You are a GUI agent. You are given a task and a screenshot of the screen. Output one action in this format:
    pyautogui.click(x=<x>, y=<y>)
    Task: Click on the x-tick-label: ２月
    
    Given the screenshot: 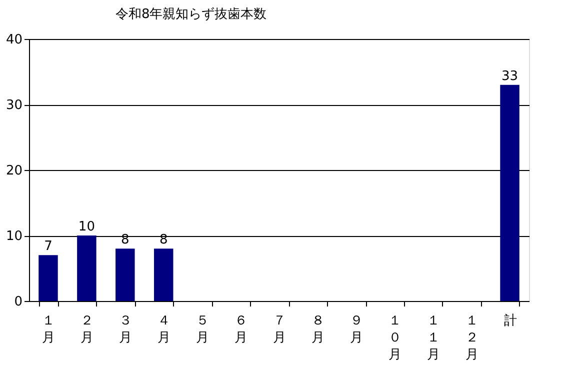 What is the action you would take?
    pyautogui.click(x=87, y=330)
    